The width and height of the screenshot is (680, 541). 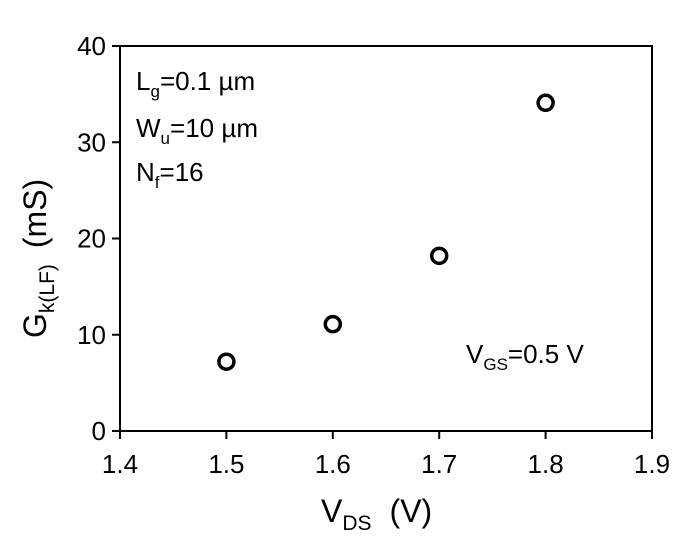 What do you see at coordinates (91, 335) in the screenshot?
I see `y-tick-label: 10` at bounding box center [91, 335].